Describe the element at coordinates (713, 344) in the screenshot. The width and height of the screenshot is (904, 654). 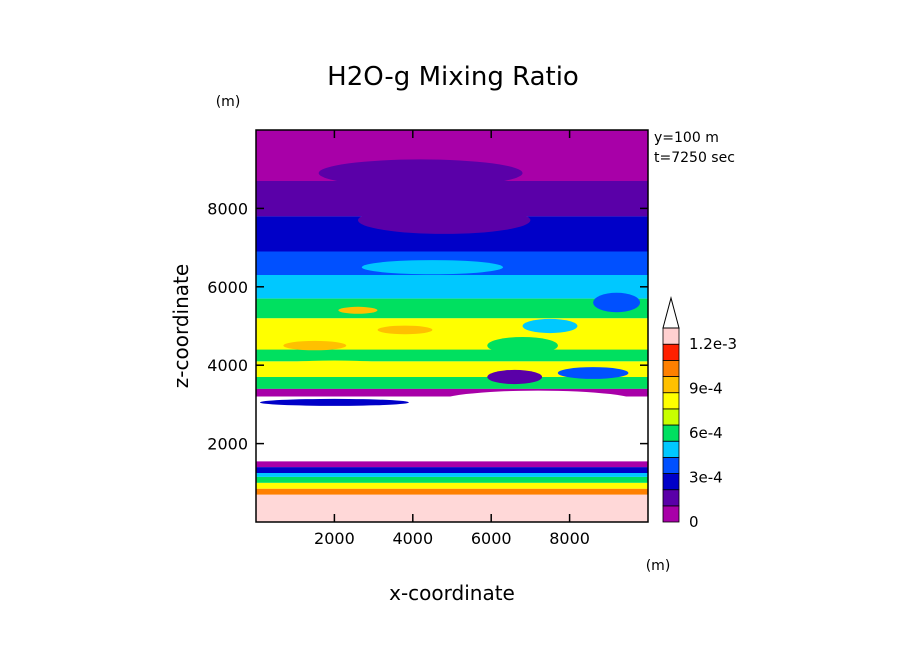
I see `colorbar-label-4: 1.2e-3` at that location.